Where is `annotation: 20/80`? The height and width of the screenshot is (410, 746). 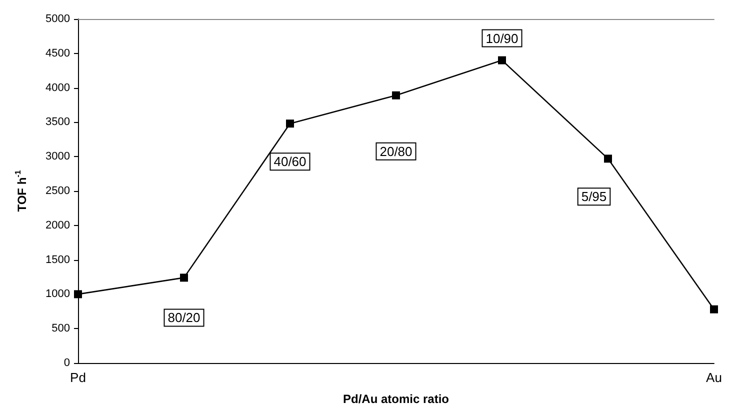 annotation: 20/80 is located at coordinates (396, 151).